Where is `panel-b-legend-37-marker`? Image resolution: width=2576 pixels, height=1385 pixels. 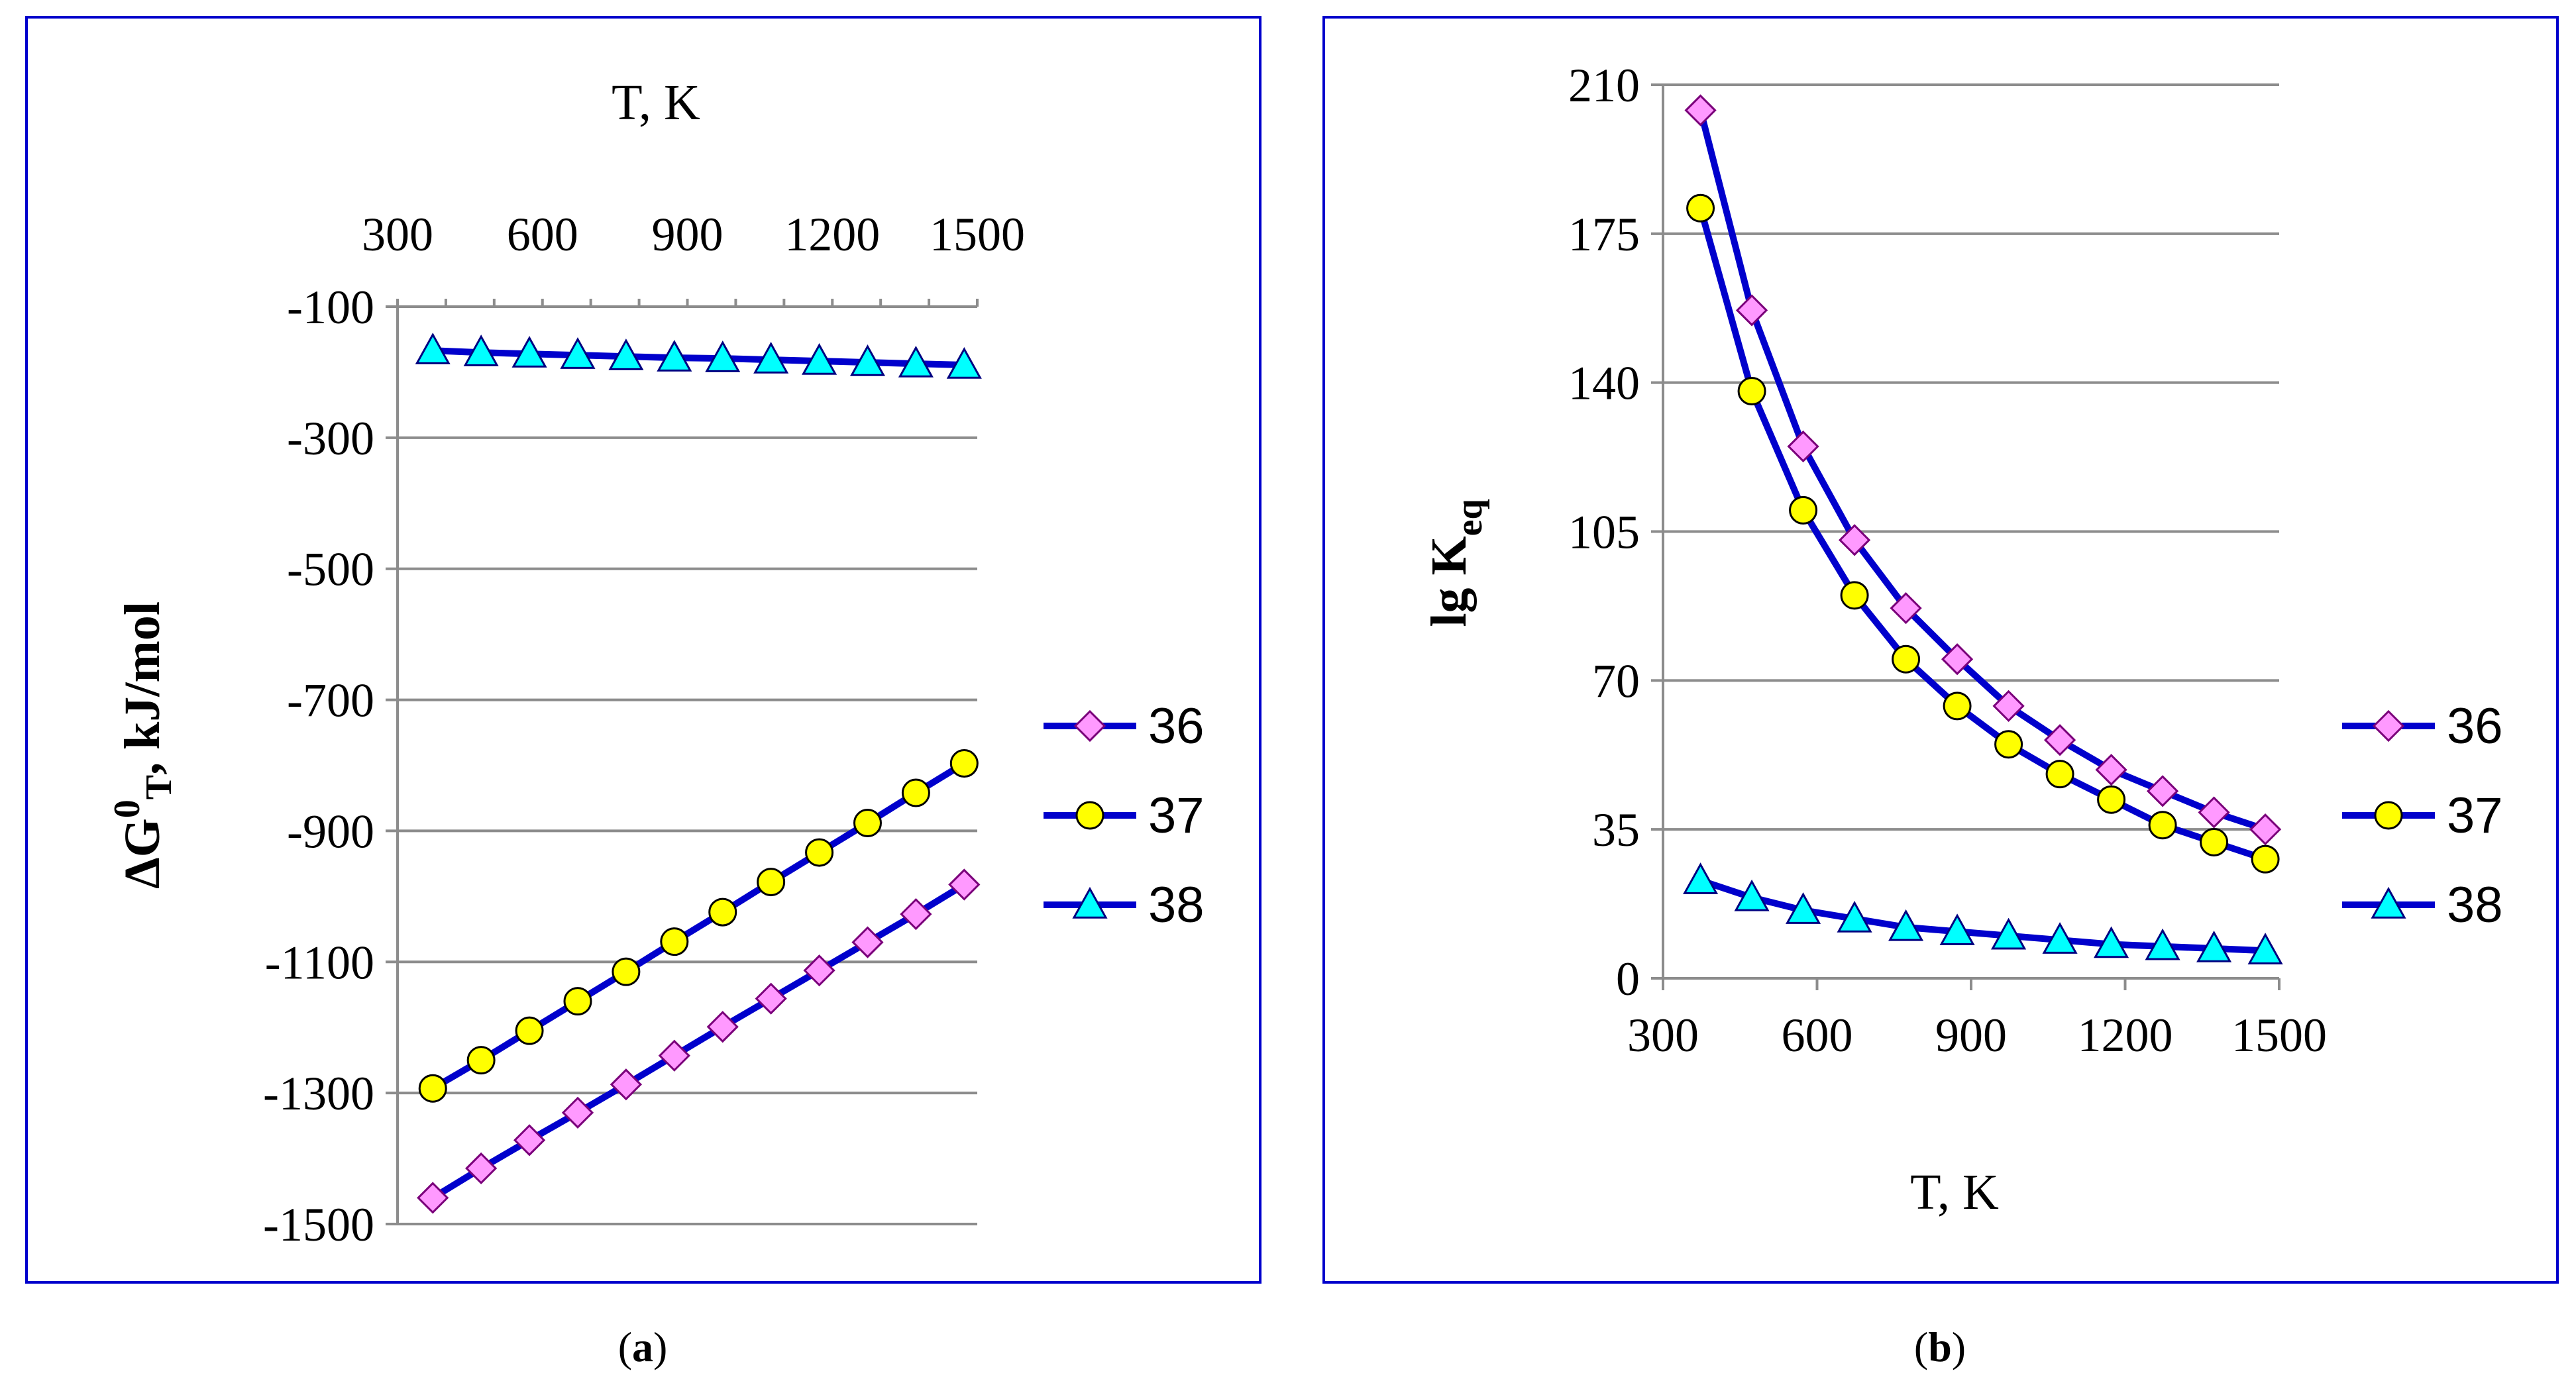 panel-b-legend-37-marker is located at coordinates (2388, 815).